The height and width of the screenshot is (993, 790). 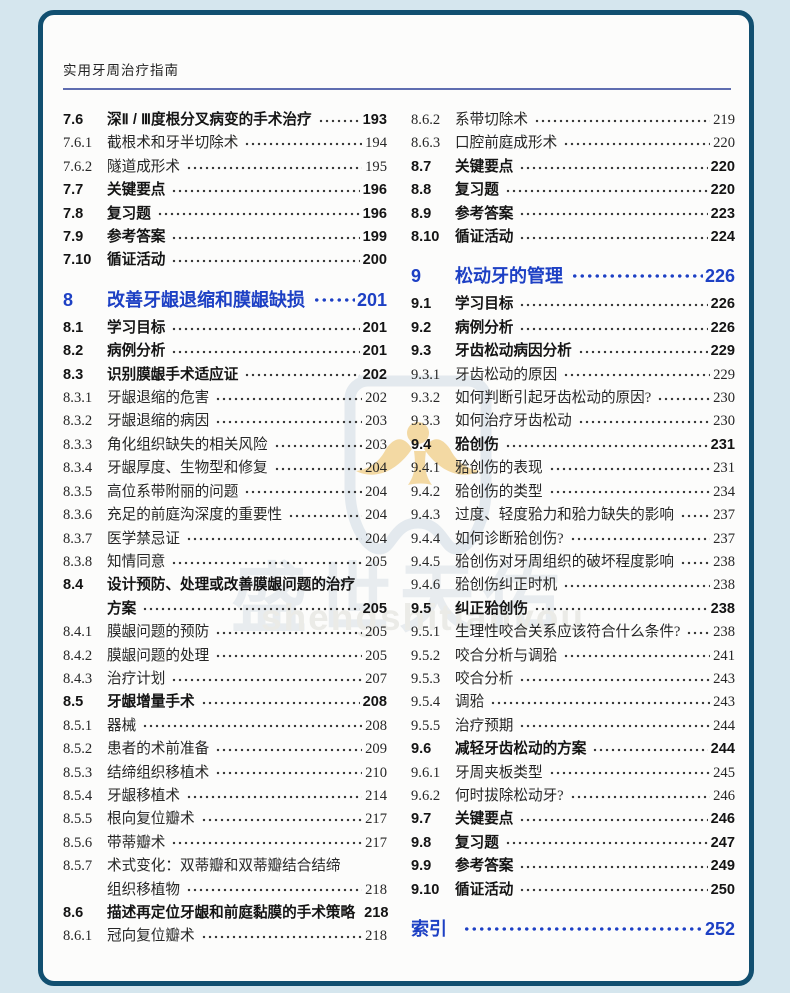 I want to click on toc-entry-page: 246, so click(x=722, y=819).